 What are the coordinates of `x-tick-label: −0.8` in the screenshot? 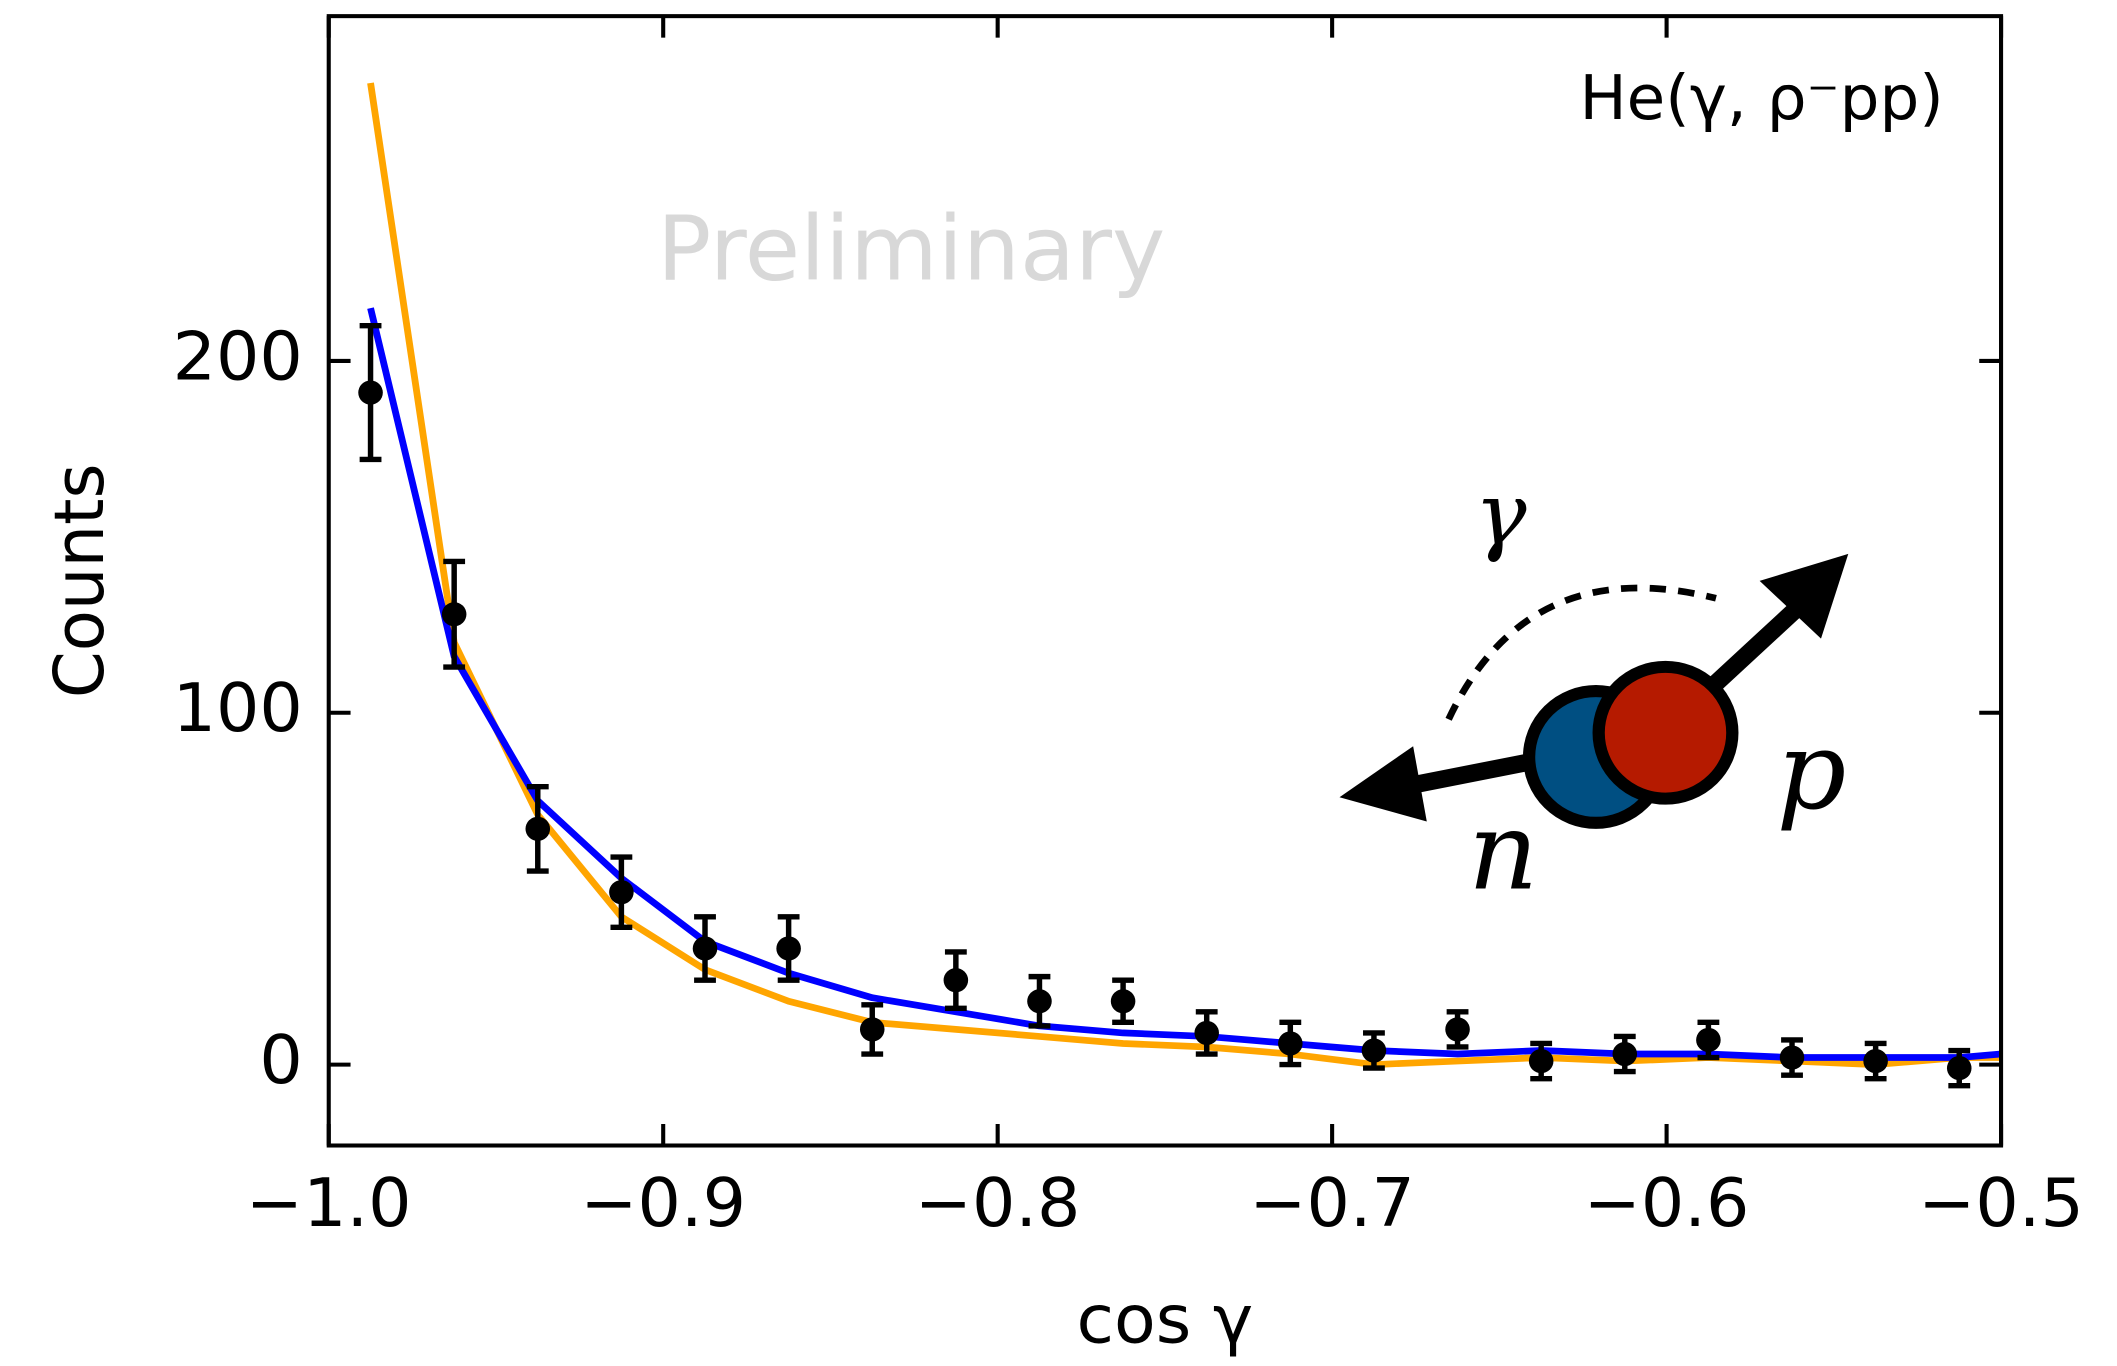 It's located at (998, 1202).